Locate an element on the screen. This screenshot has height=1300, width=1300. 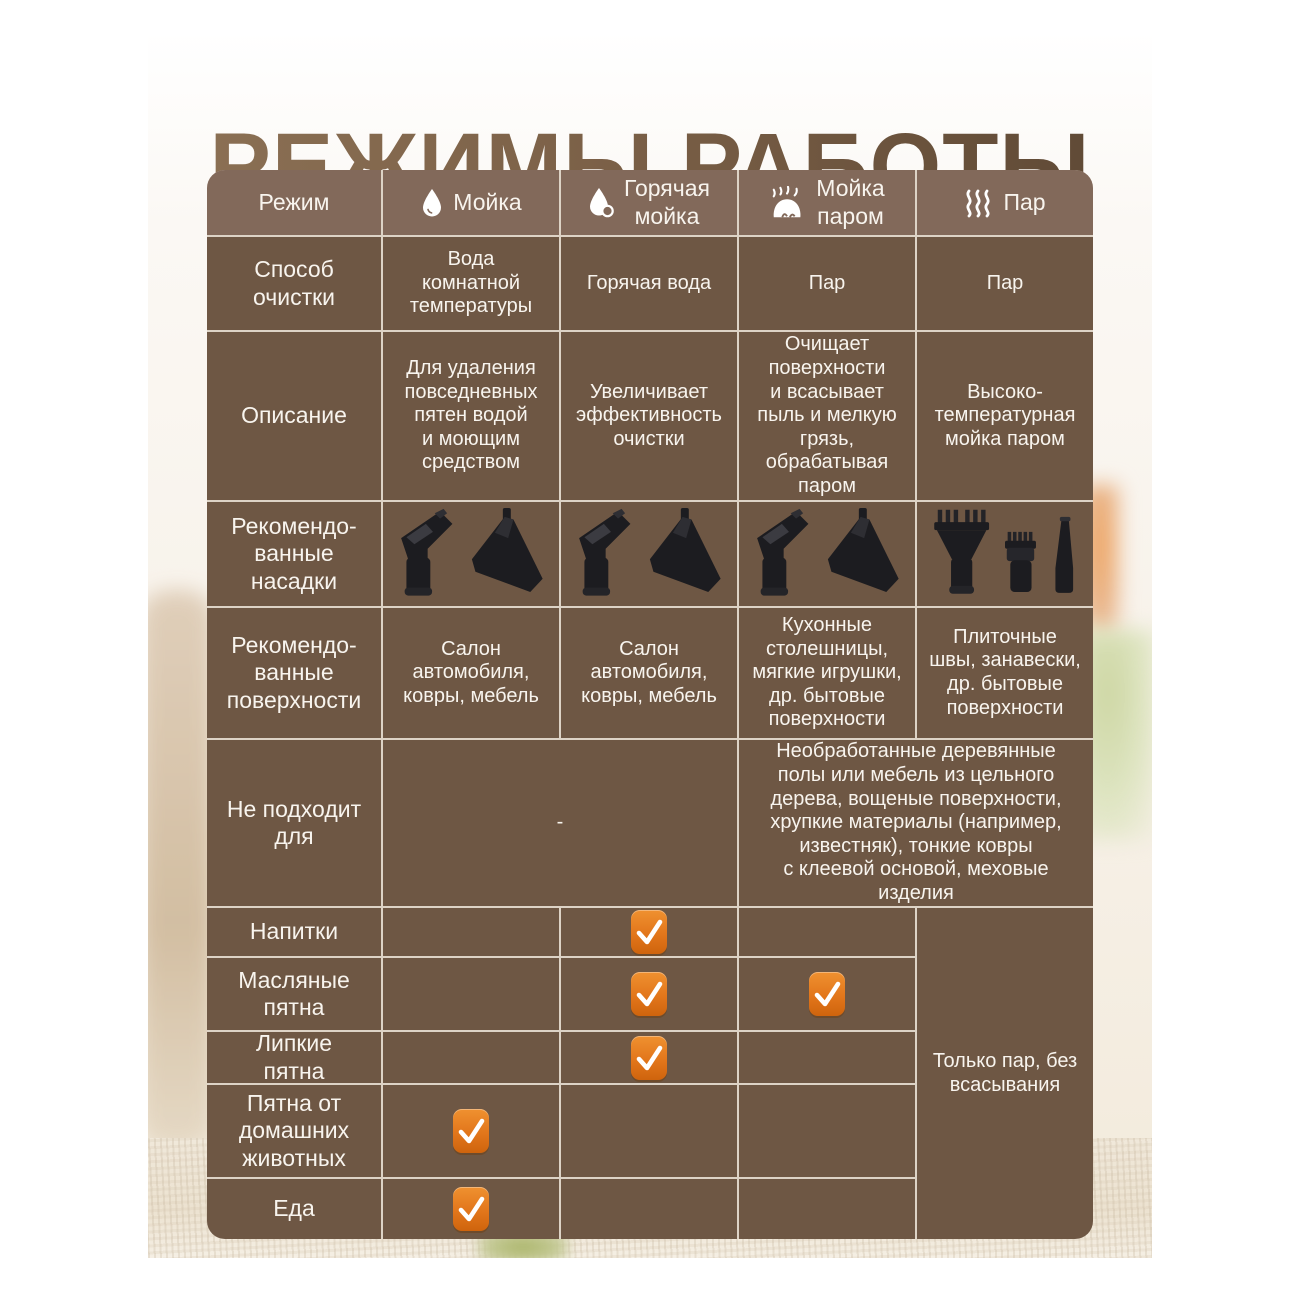
row-label-drinks: Напитки is located at coordinates (294, 932).